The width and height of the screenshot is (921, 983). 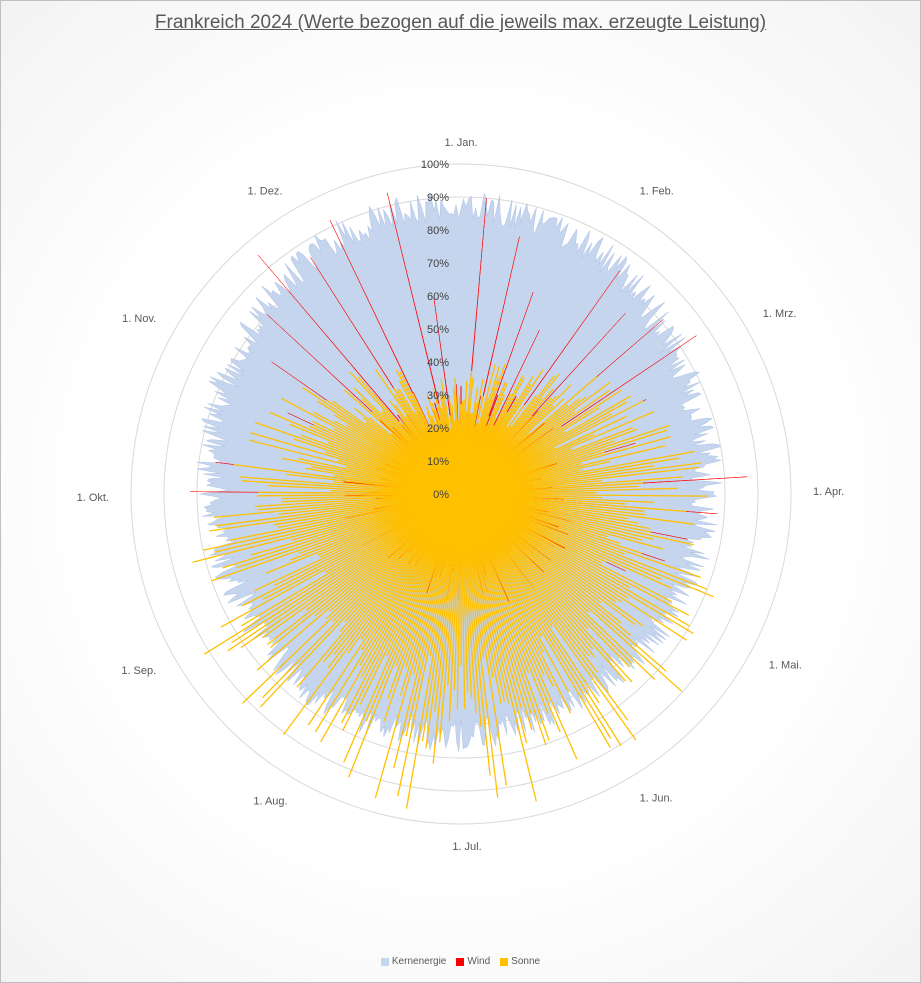 What do you see at coordinates (438, 429) in the screenshot?
I see `radial-tick-label: 20%` at bounding box center [438, 429].